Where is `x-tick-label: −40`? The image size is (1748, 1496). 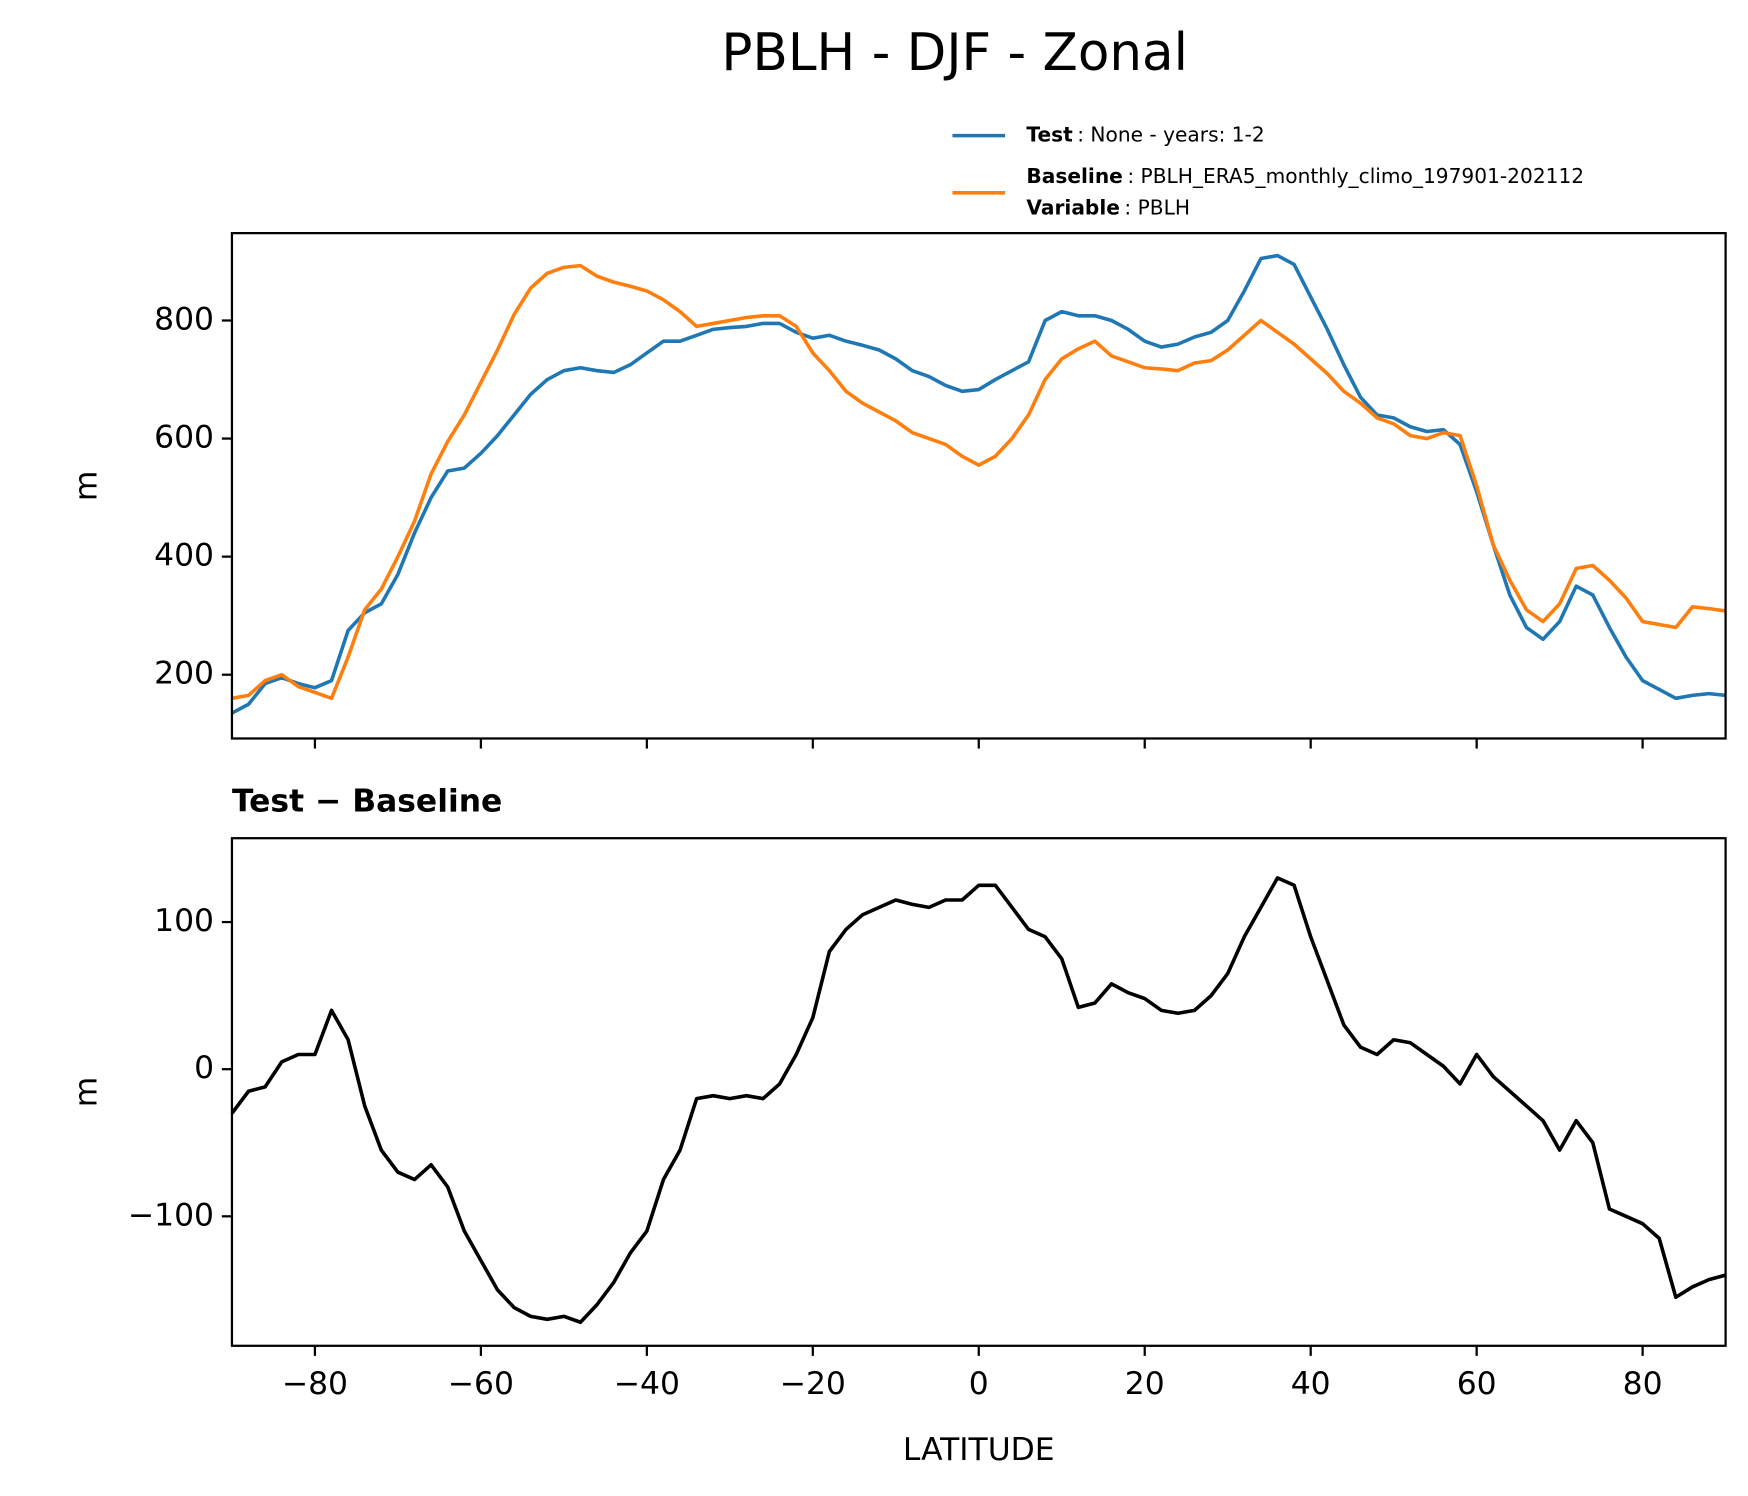 x-tick-label: −40 is located at coordinates (647, 1384).